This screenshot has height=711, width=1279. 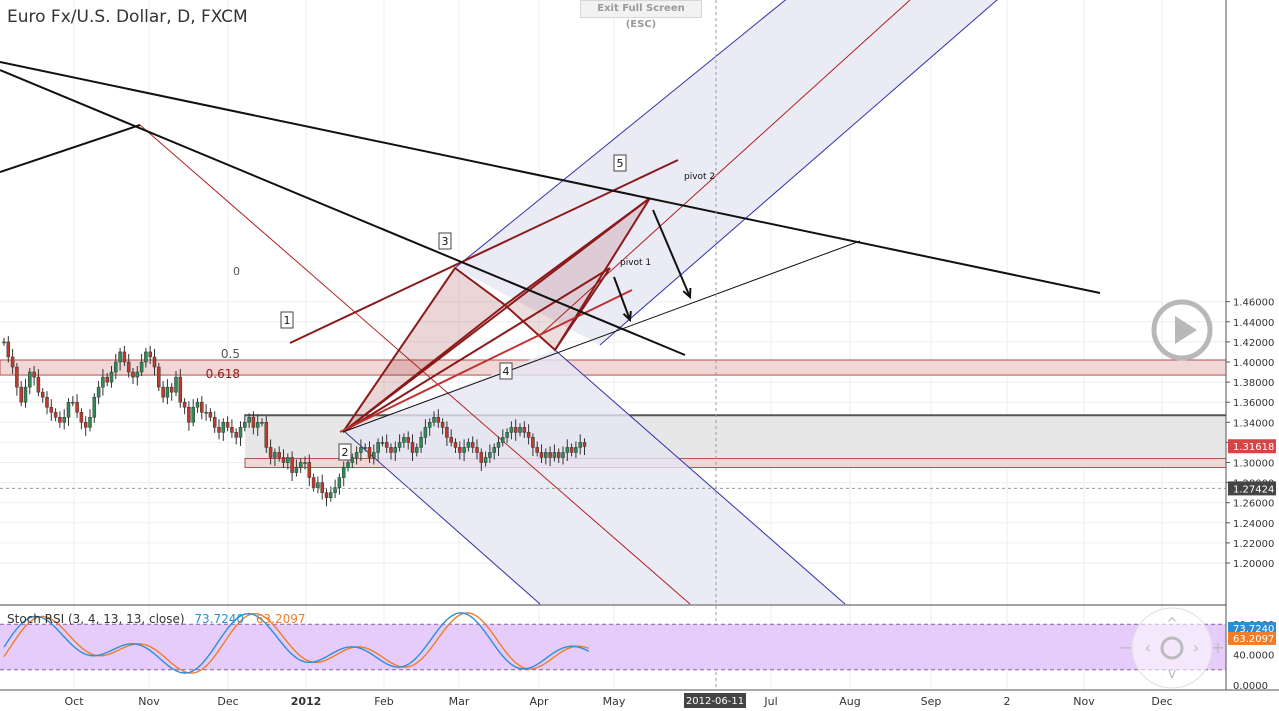 What do you see at coordinates (1252, 446) in the screenshot?
I see `last-price-tag` at bounding box center [1252, 446].